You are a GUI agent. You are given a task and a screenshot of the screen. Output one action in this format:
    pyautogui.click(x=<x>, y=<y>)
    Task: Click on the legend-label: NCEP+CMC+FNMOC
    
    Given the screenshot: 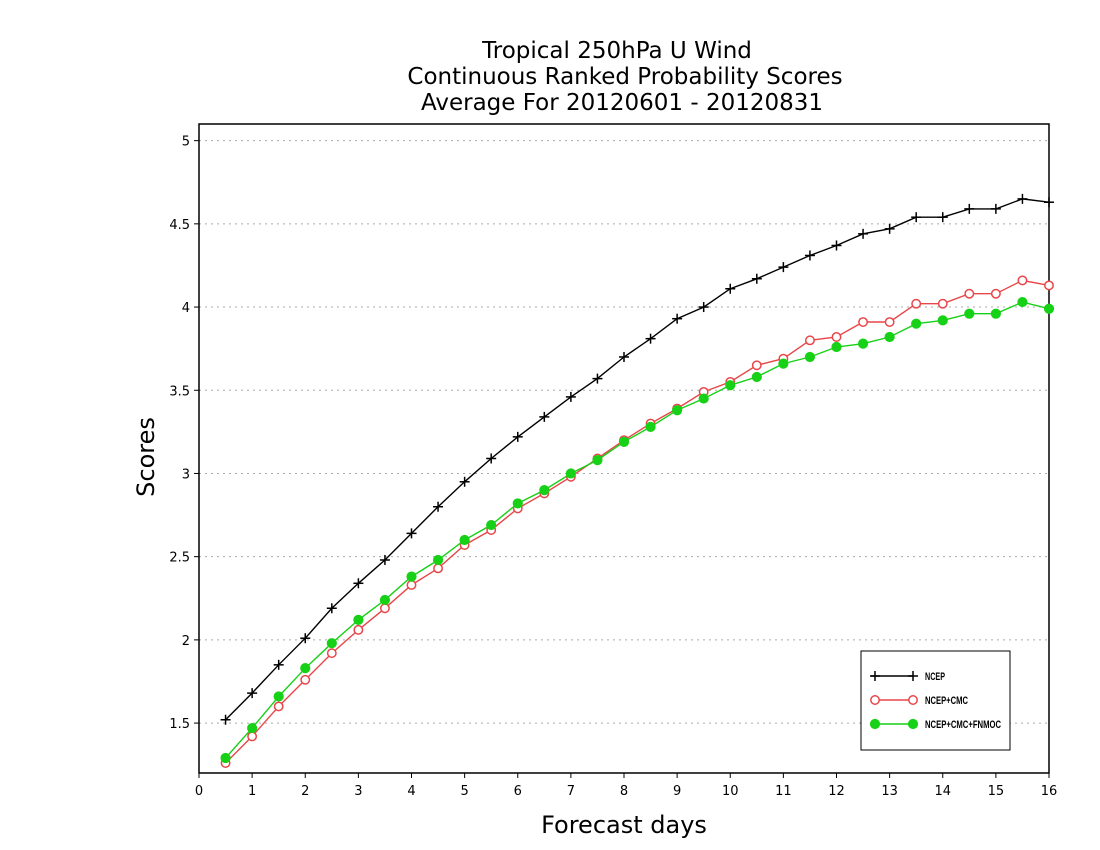 What is the action you would take?
    pyautogui.click(x=963, y=725)
    